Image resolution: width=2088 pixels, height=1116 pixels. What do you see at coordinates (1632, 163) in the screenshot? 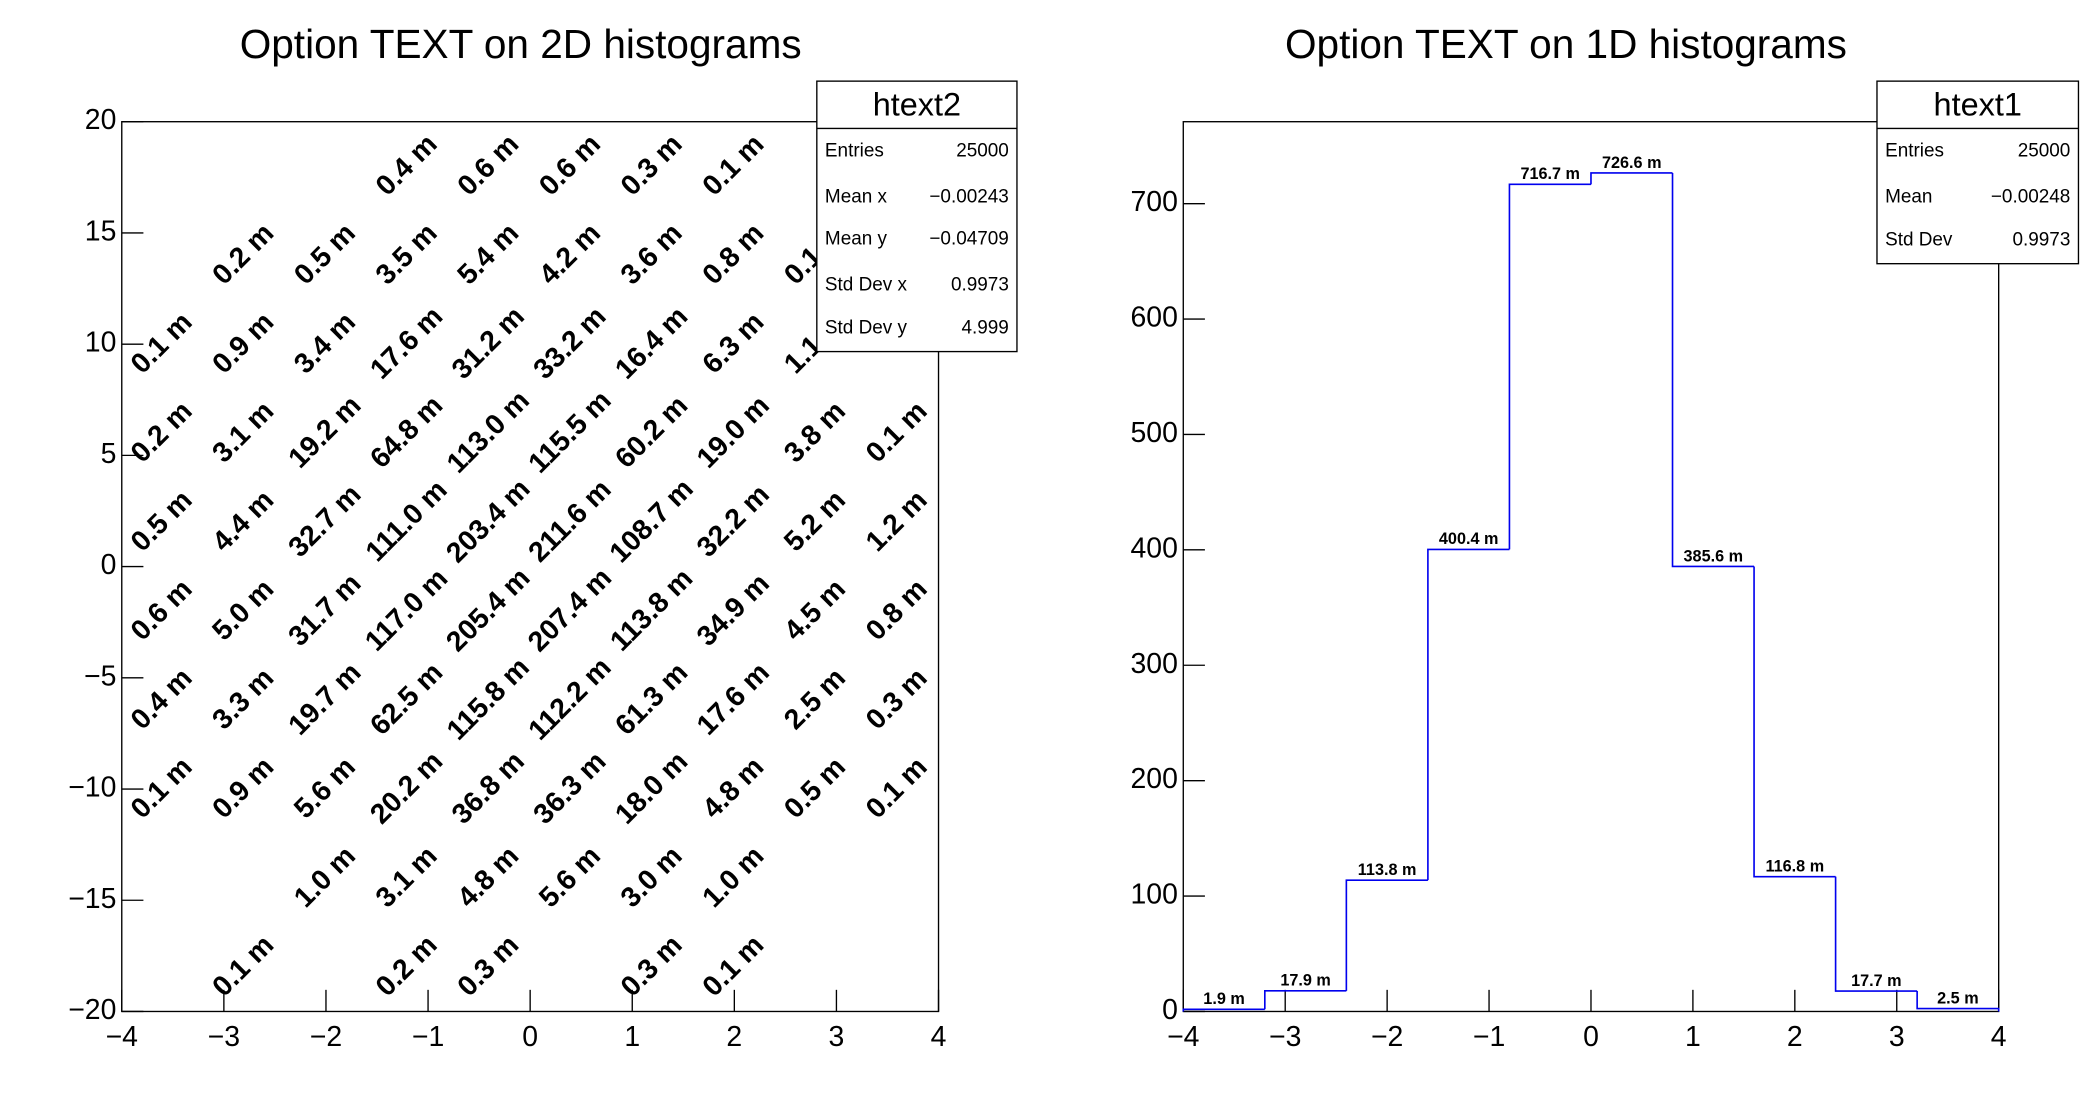
I see `bin-label: 726.6 m` at bounding box center [1632, 163].